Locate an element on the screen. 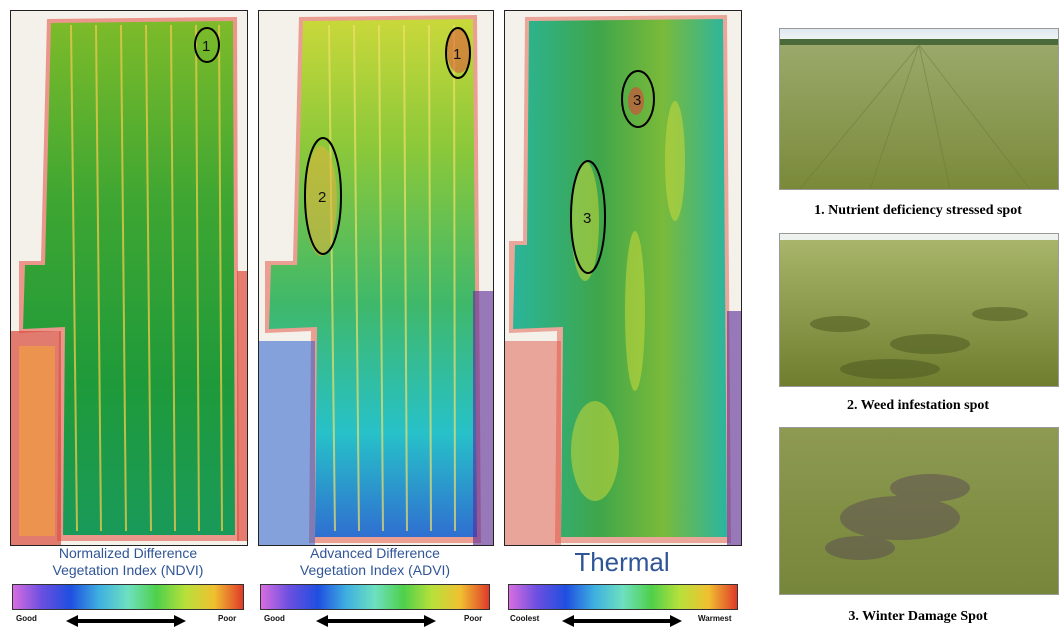 Image resolution: width=1062 pixels, height=630 pixels. thermal-caption: Thermal is located at coordinates (622, 562).